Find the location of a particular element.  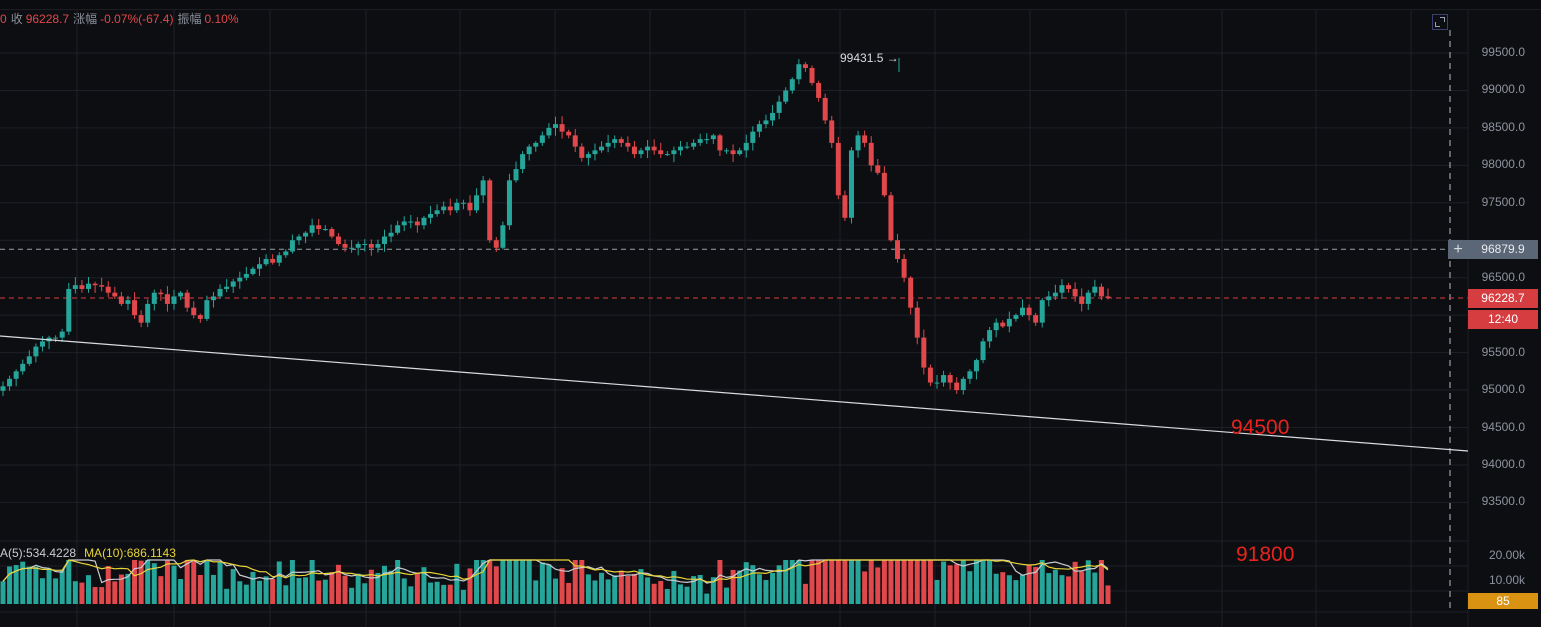

volume-axis-tick: 10.00k is located at coordinates (1506, 580).